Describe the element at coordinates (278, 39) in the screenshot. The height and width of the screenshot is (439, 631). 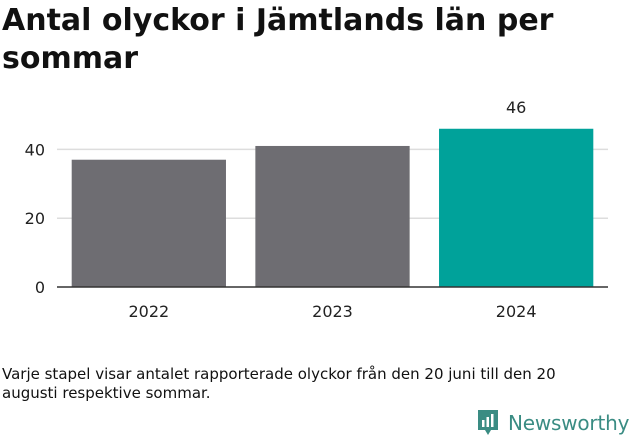
I see `chart-title: Antal olyckor i Jämtlands län per sommar` at that location.